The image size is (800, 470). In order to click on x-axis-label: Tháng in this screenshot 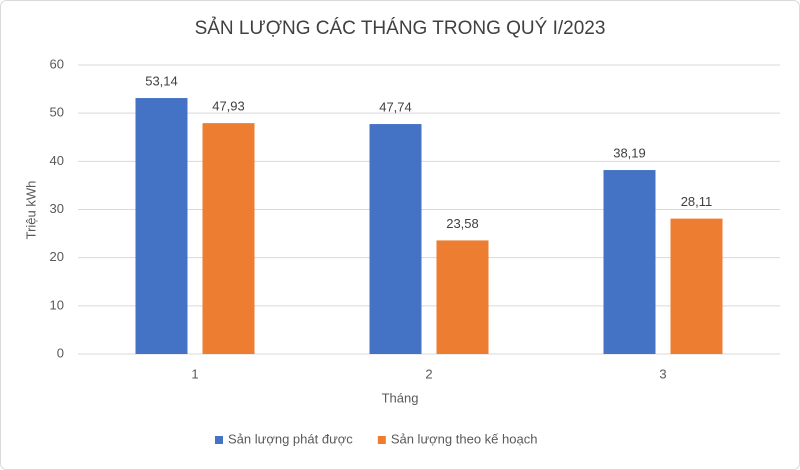, I will do `click(400, 397)`.